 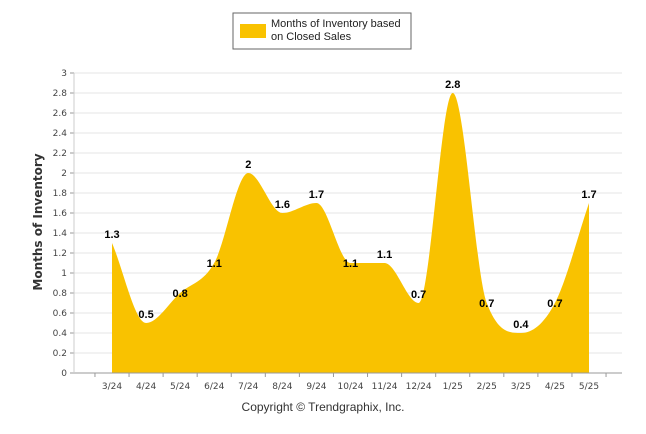 I want to click on legend-label-line-2: on Closed Sales, so click(x=311, y=37).